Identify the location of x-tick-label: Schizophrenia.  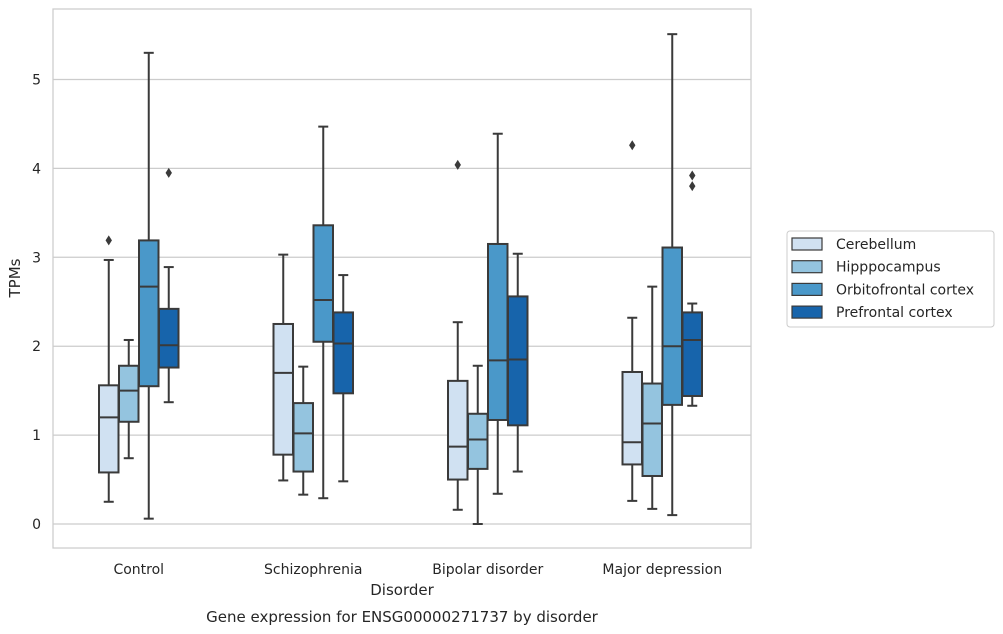
(313, 570).